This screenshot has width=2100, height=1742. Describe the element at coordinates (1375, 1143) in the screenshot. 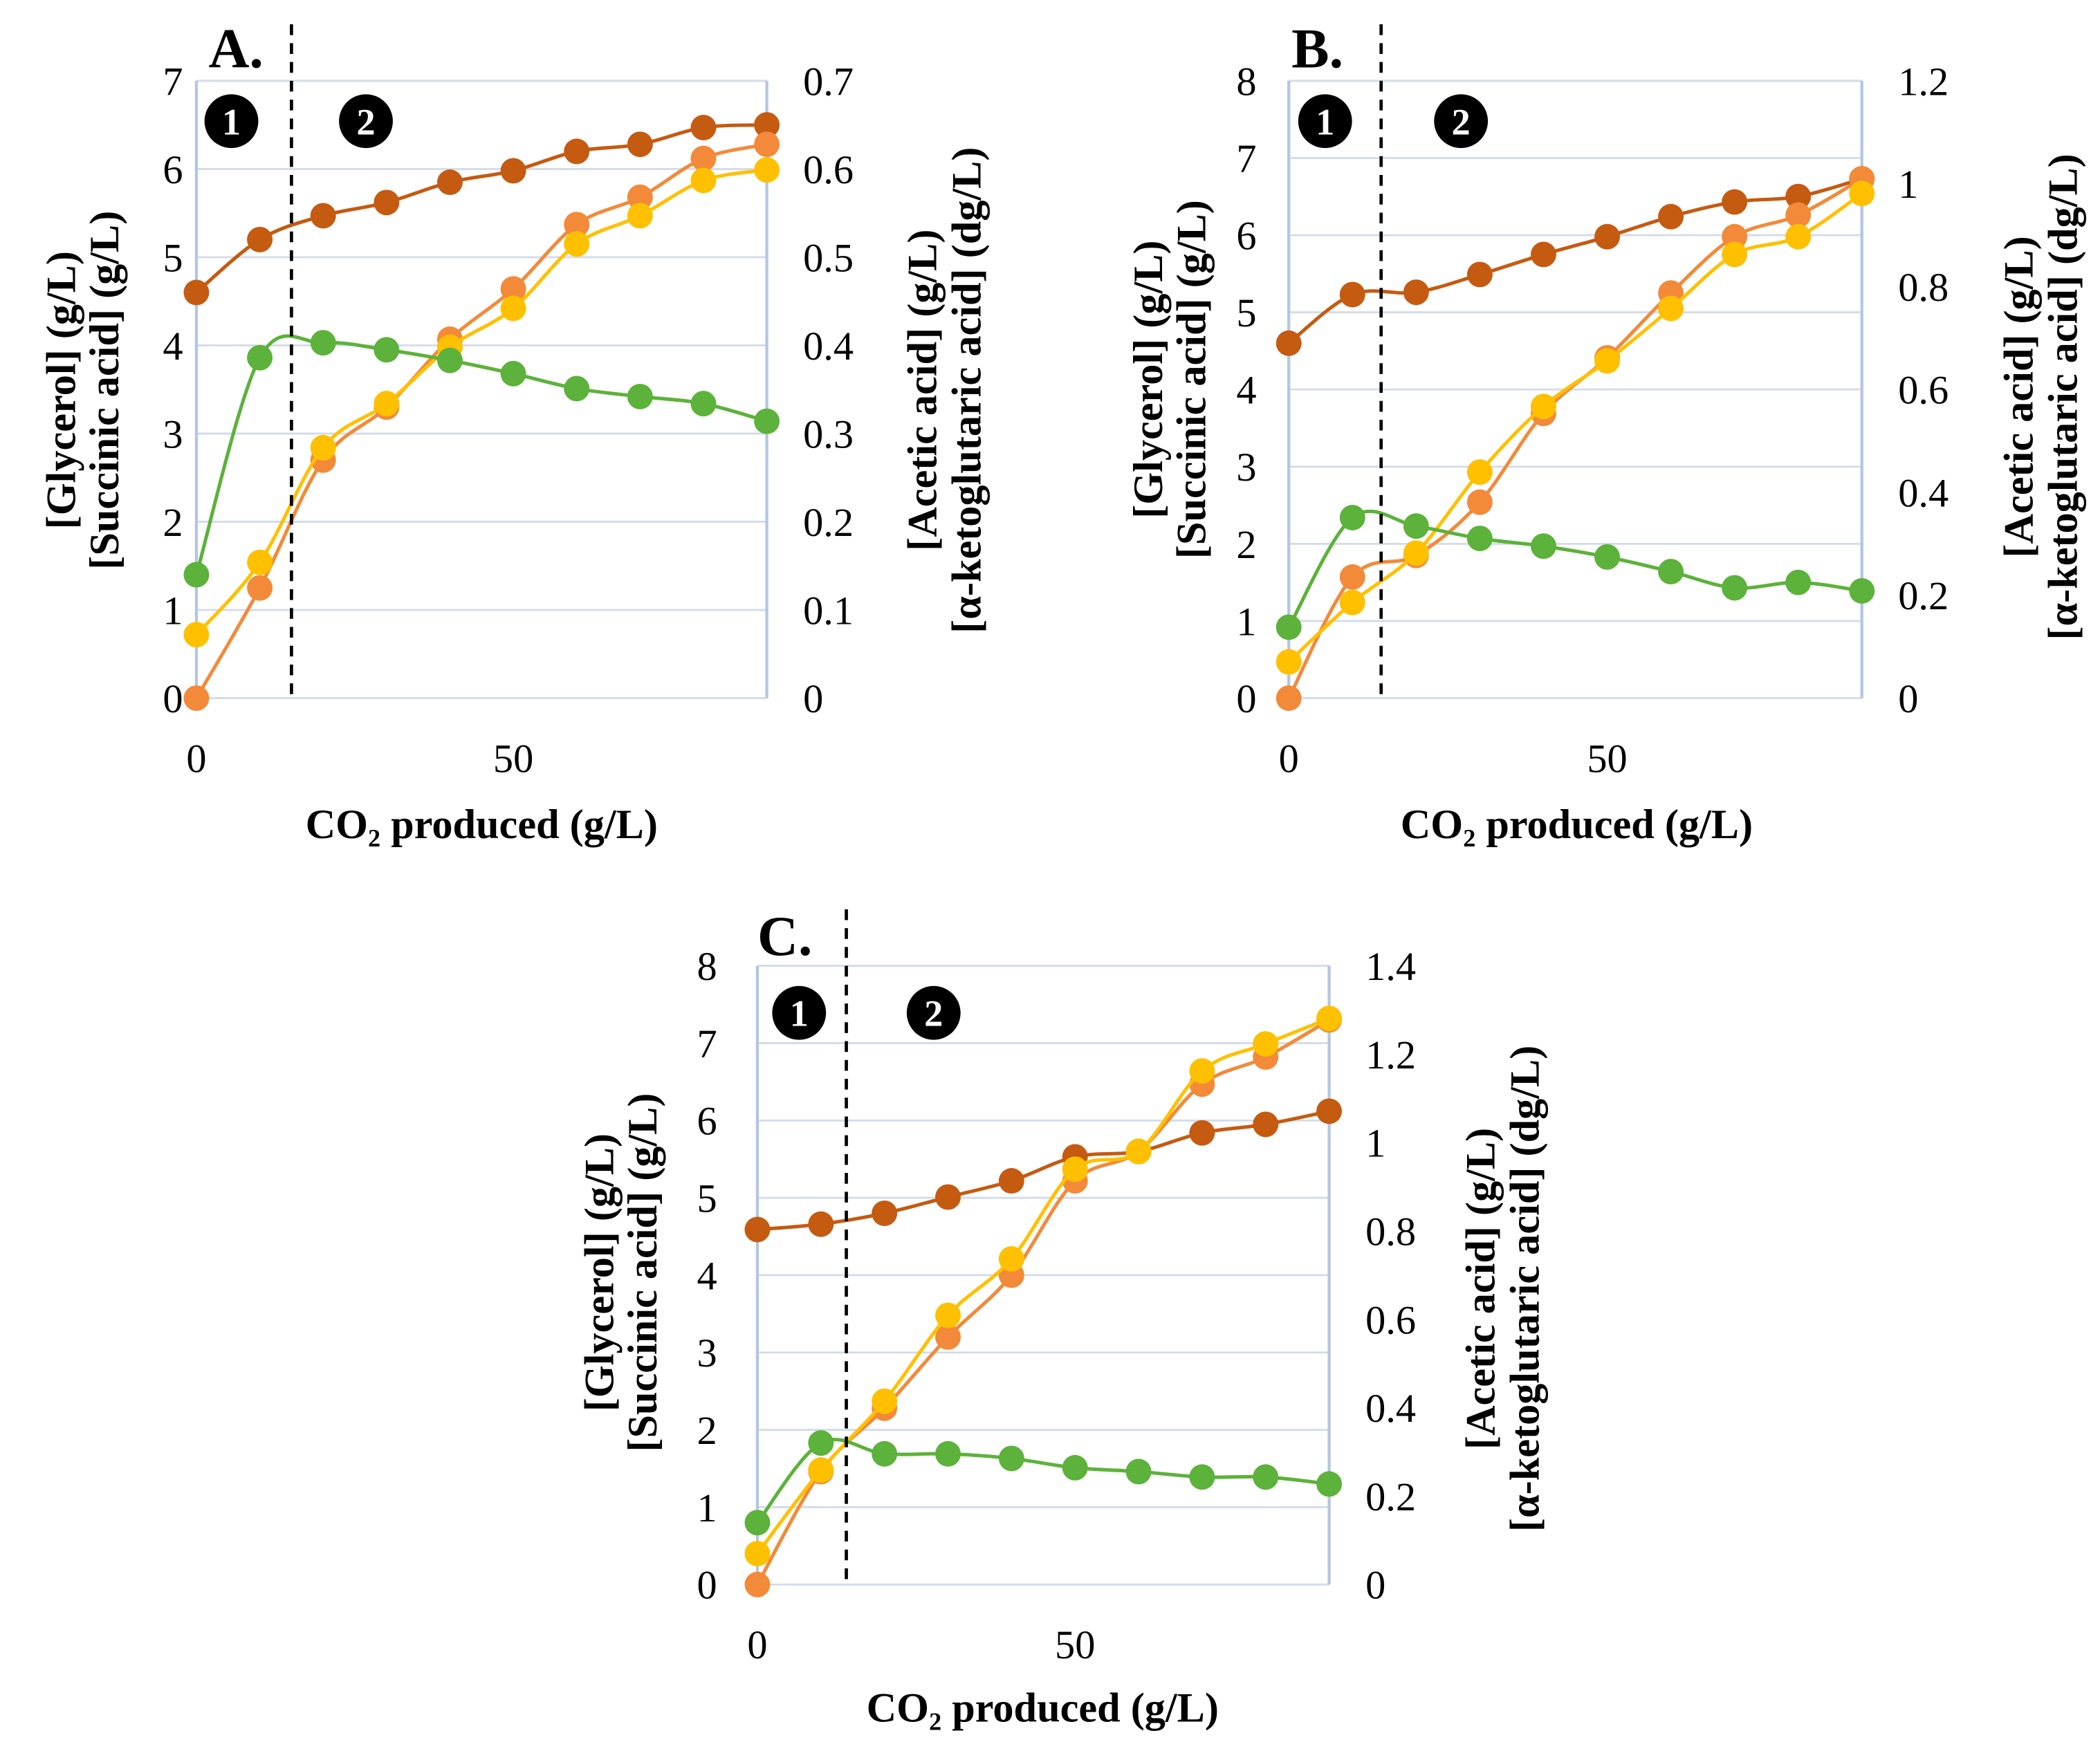

I see `y2-tick-label: 1` at that location.